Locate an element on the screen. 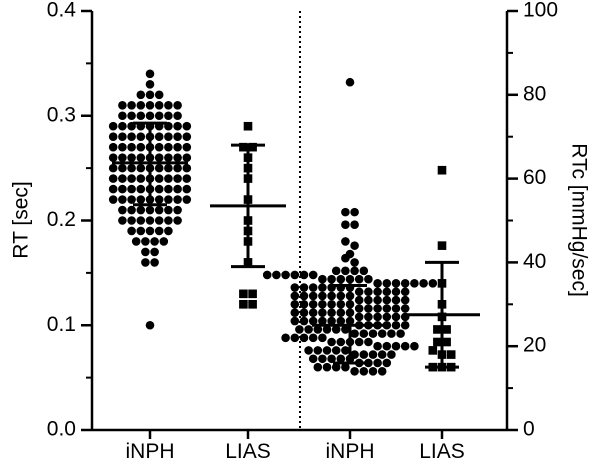 Image resolution: width=597 pixels, height=467 pixels. right-tick-label: 100 is located at coordinates (540, 11).